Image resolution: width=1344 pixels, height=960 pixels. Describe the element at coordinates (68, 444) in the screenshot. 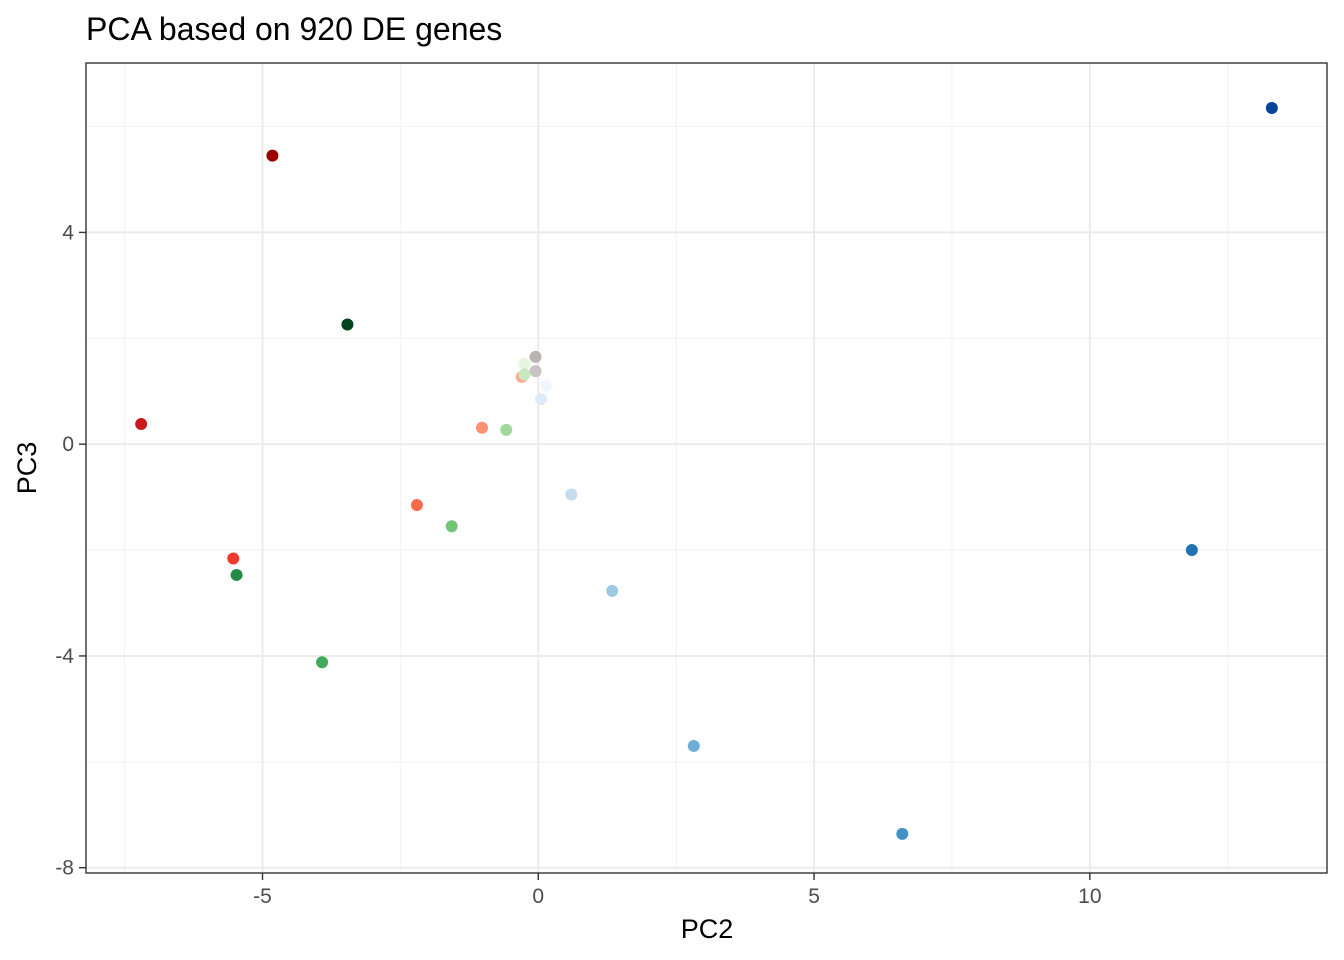

I see `y-tick-label: 0` at that location.